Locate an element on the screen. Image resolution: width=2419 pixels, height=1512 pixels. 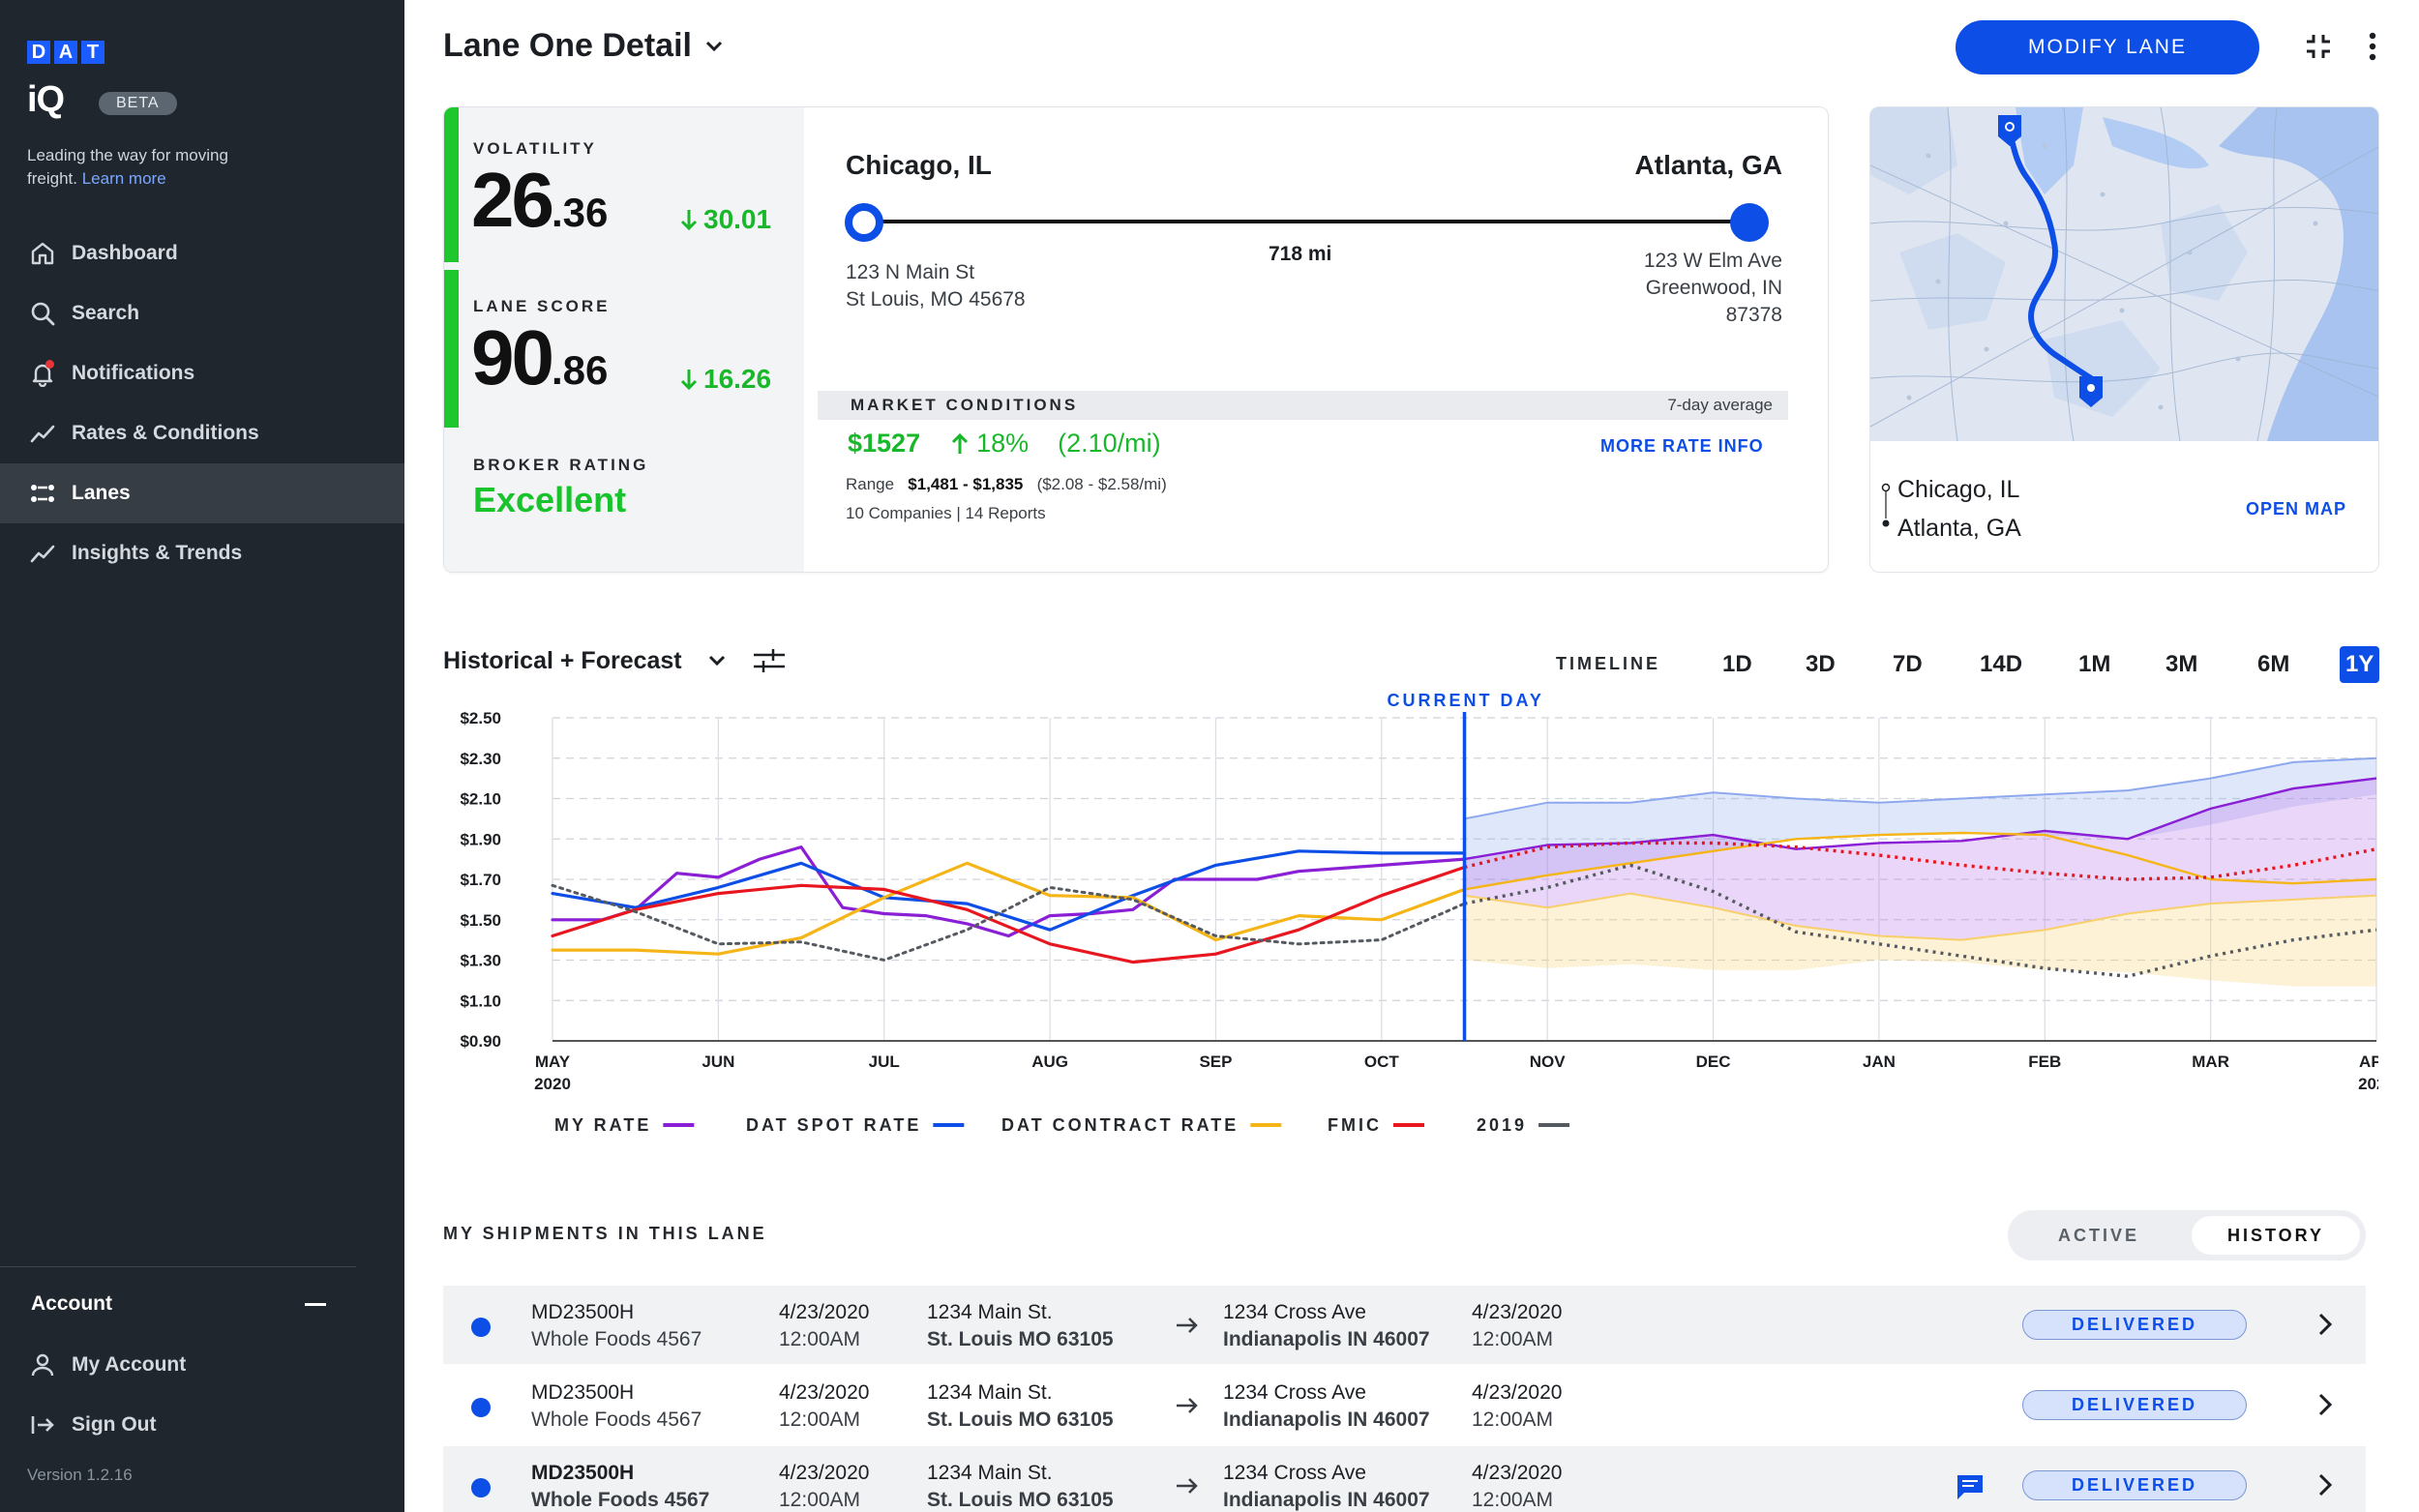
timeline-1m: 1M is located at coordinates (2095, 664).